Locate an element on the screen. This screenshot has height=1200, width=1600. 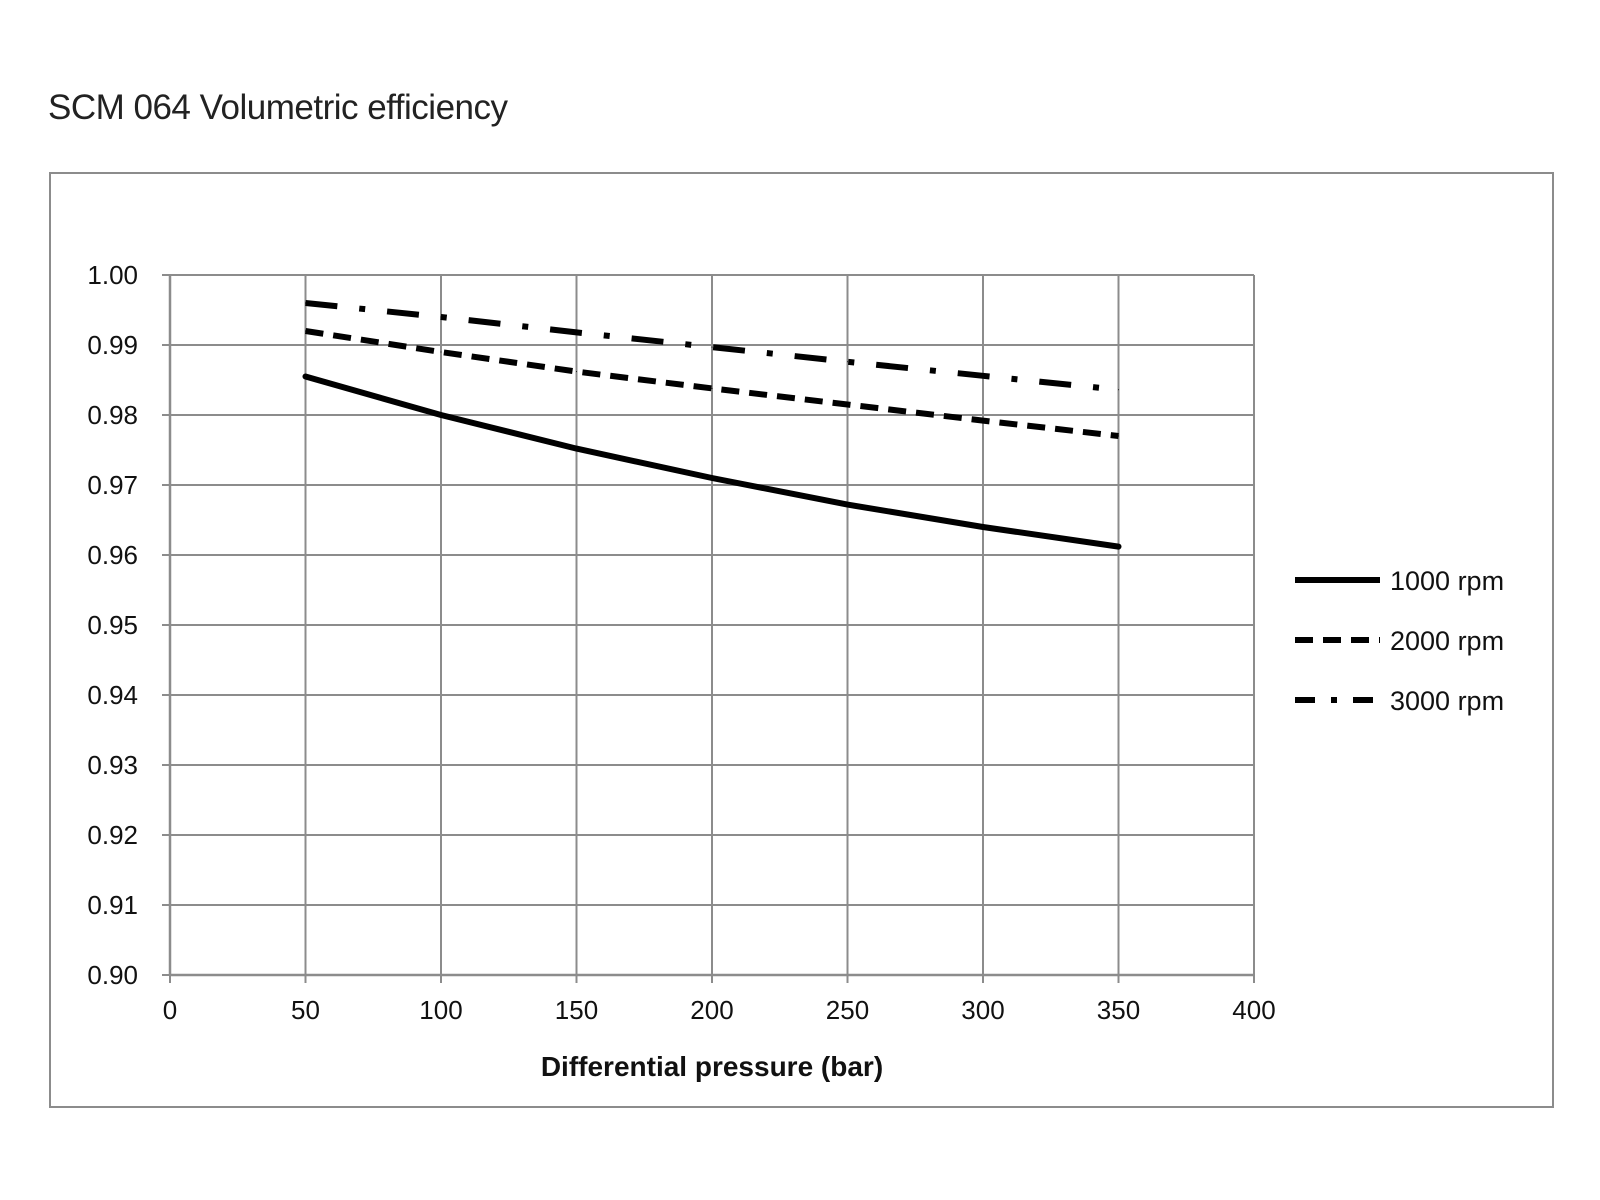
x-tick-label: 200 is located at coordinates (711, 1010).